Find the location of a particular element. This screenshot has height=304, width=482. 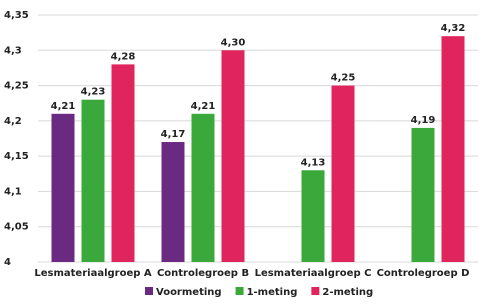

value-label: 4,13 is located at coordinates (313, 162).